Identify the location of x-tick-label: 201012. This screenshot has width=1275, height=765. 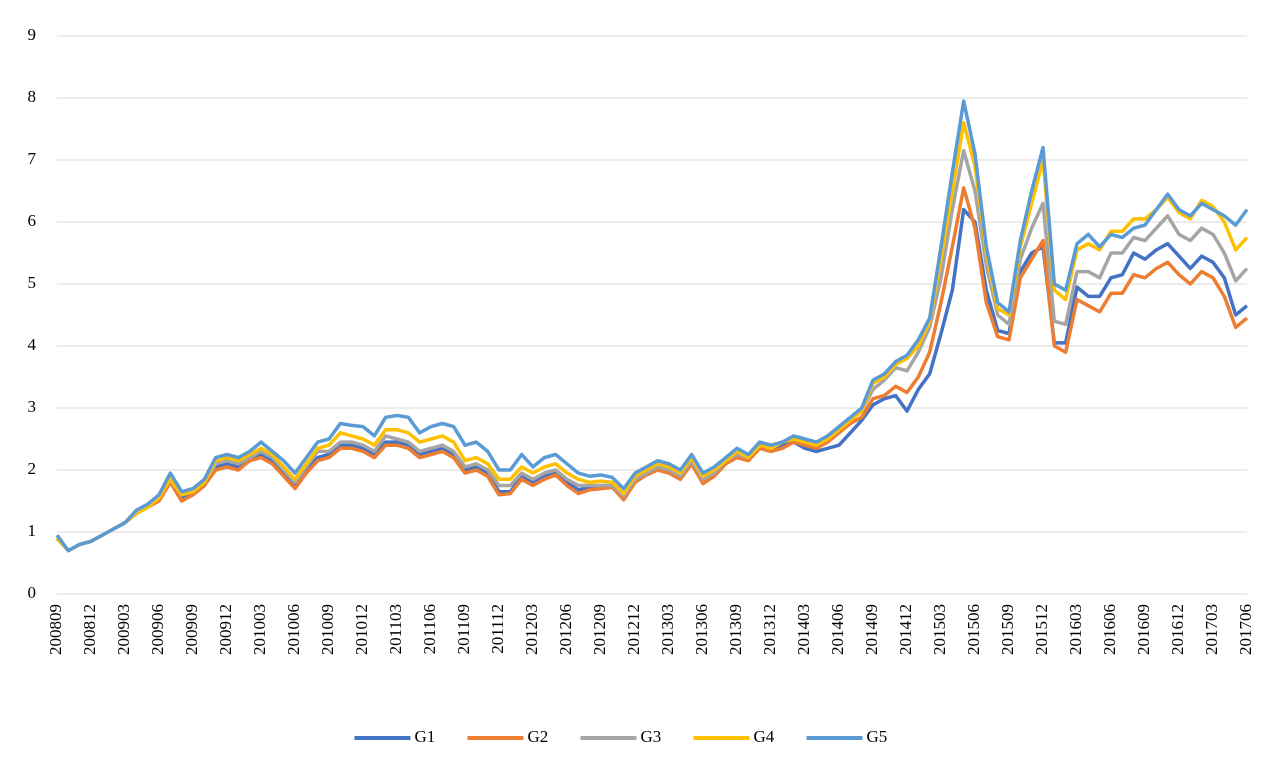
(361, 629).